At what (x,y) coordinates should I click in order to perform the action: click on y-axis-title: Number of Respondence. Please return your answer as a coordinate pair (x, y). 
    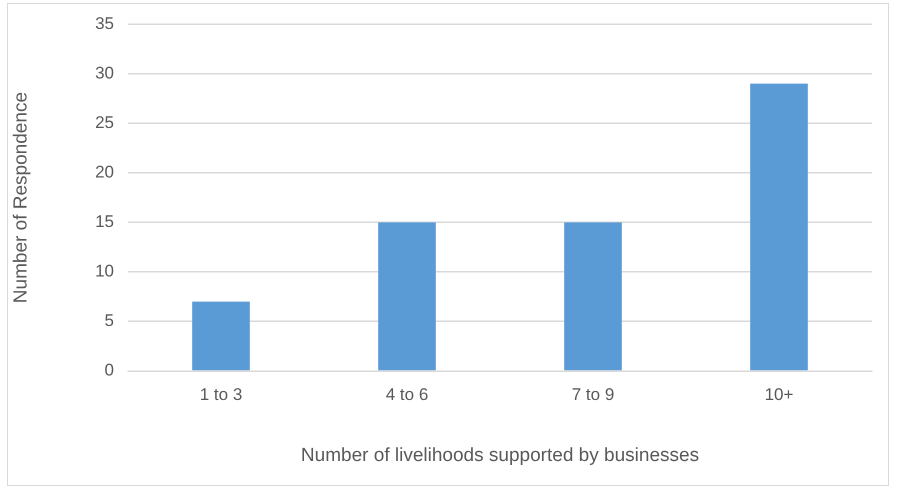
    Looking at the image, I should click on (21, 198).